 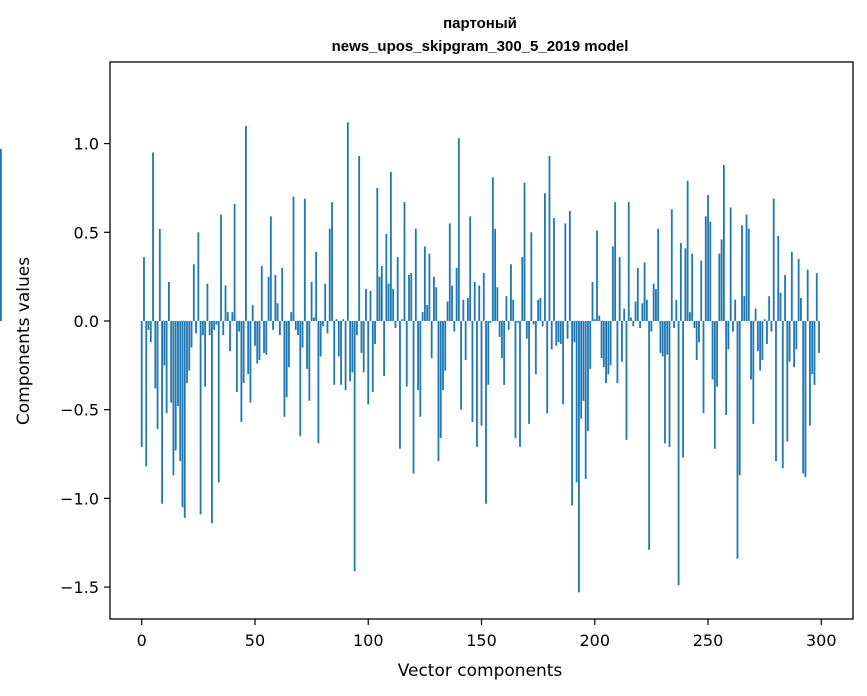 I want to click on y-tick-label: −1.0, so click(x=79, y=498).